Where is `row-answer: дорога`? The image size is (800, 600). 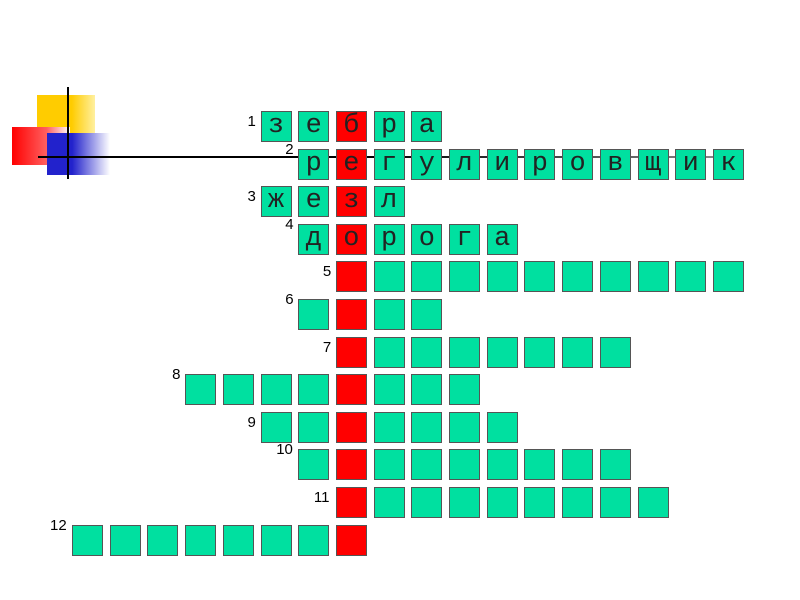 row-answer: дорога is located at coordinates (418, 238).